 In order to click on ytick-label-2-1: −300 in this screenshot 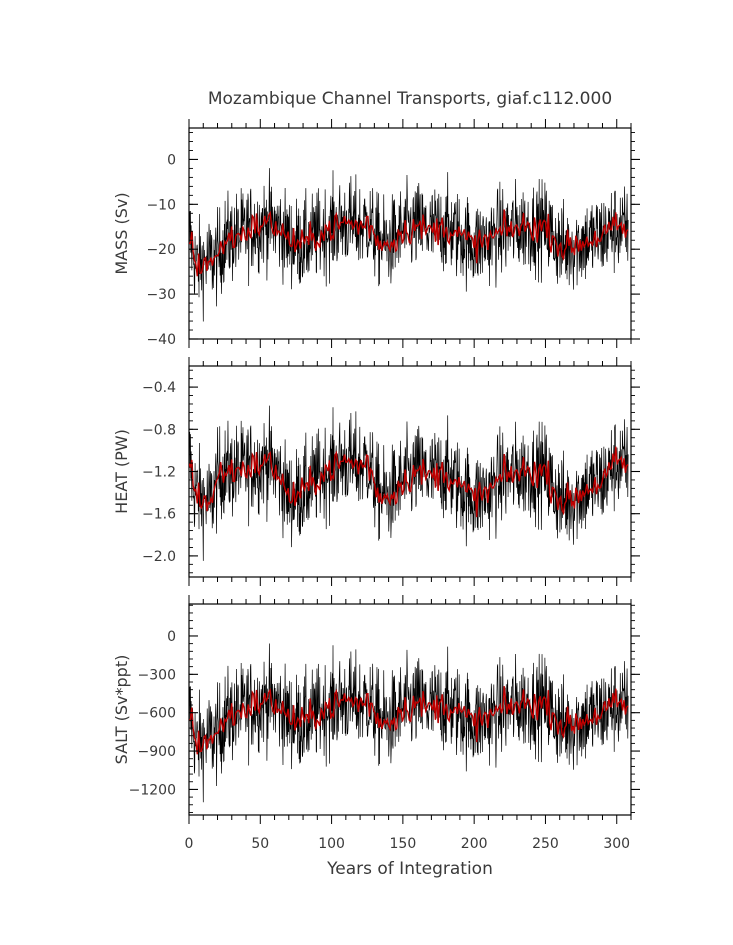, I will do `click(157, 675)`.